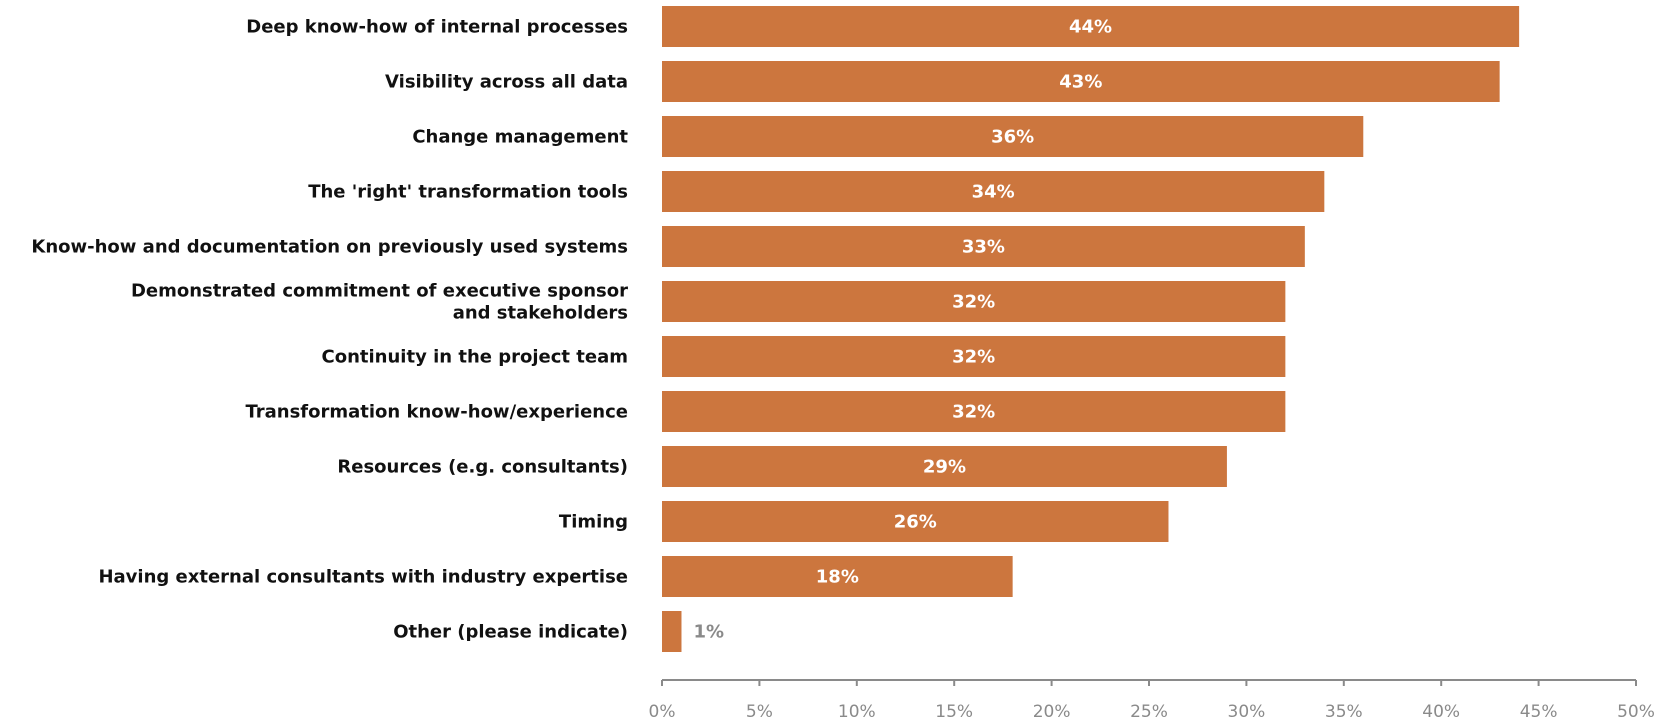 Image resolution: width=1664 pixels, height=727 pixels. Describe the element at coordinates (482, 467) in the screenshot. I see `category-label: Resources (e.g. consultants)` at that location.